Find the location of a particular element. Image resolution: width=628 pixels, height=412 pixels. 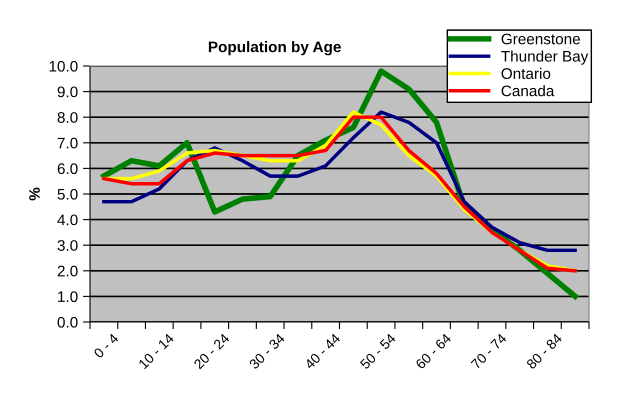

x-tick-label: 30 - 34 is located at coordinates (267, 351).